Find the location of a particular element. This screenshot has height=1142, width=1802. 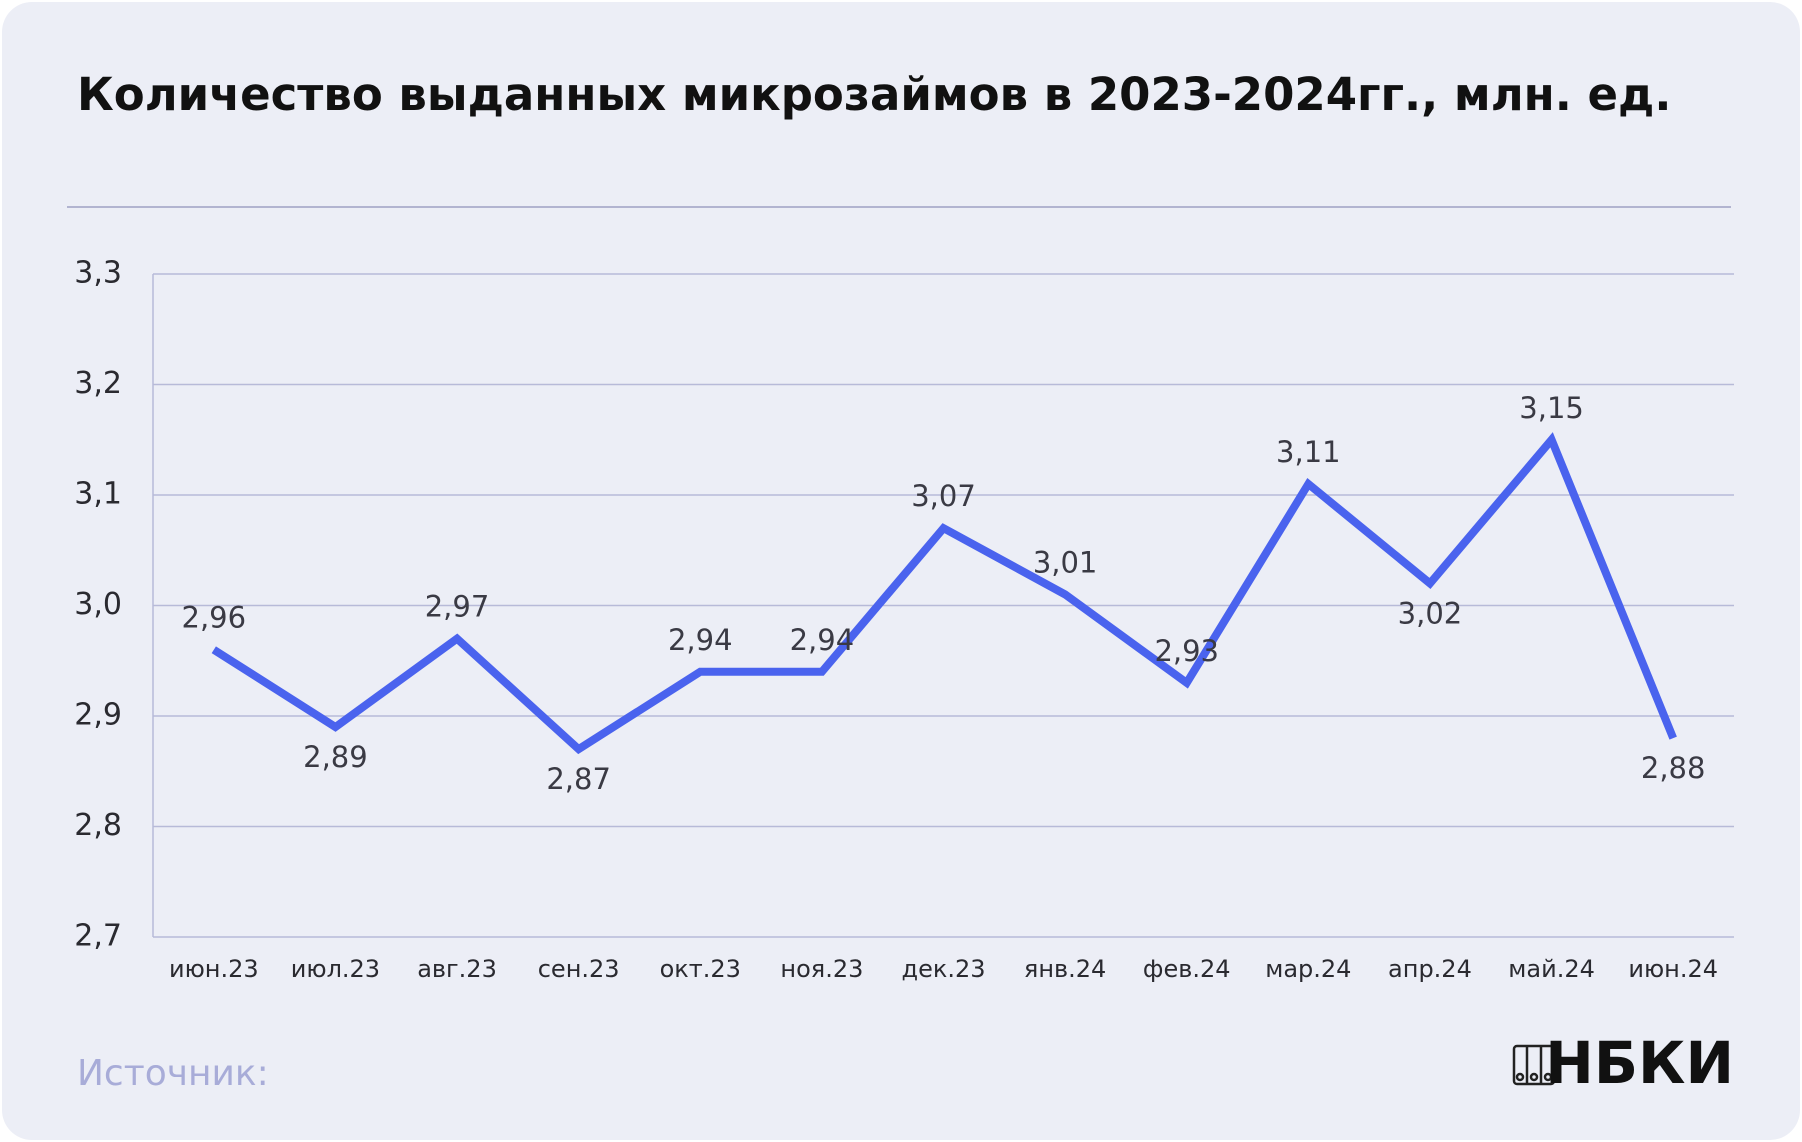

x-tick-label: июн.24 is located at coordinates (1673, 969).